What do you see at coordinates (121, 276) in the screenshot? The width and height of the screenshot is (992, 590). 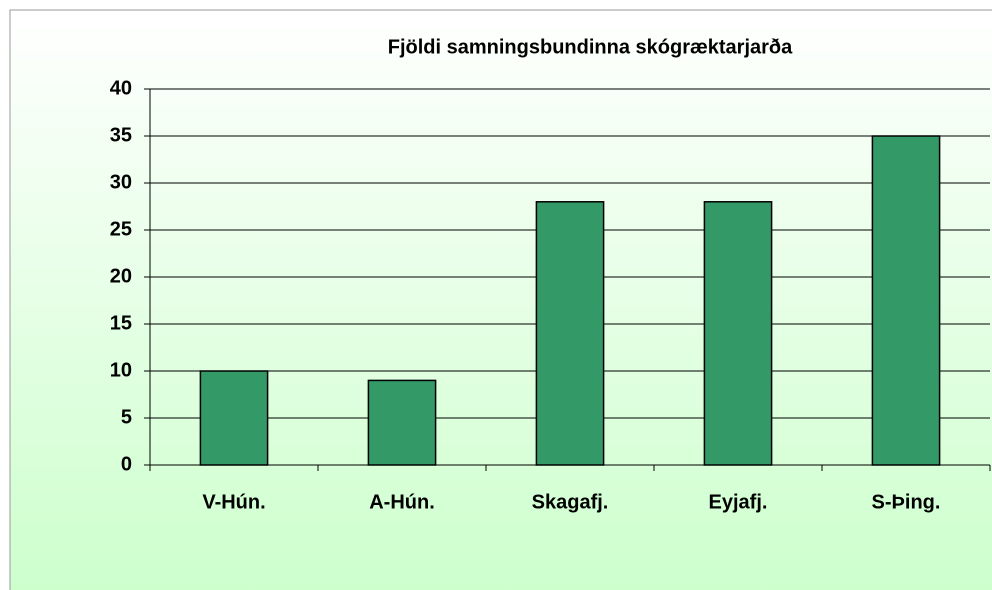 I see `y-tick-label: 20` at bounding box center [121, 276].